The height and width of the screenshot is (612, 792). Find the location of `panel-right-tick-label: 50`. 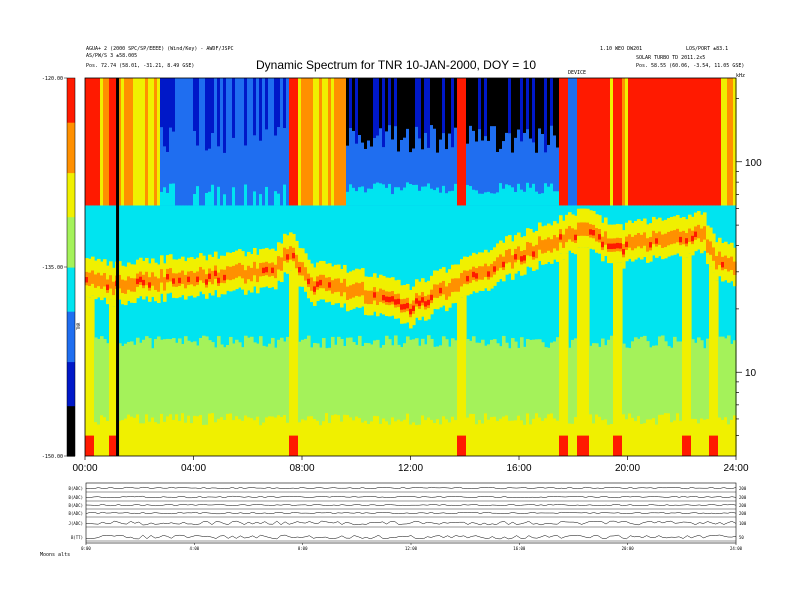

panel-right-tick-label: 50 is located at coordinates (741, 537).